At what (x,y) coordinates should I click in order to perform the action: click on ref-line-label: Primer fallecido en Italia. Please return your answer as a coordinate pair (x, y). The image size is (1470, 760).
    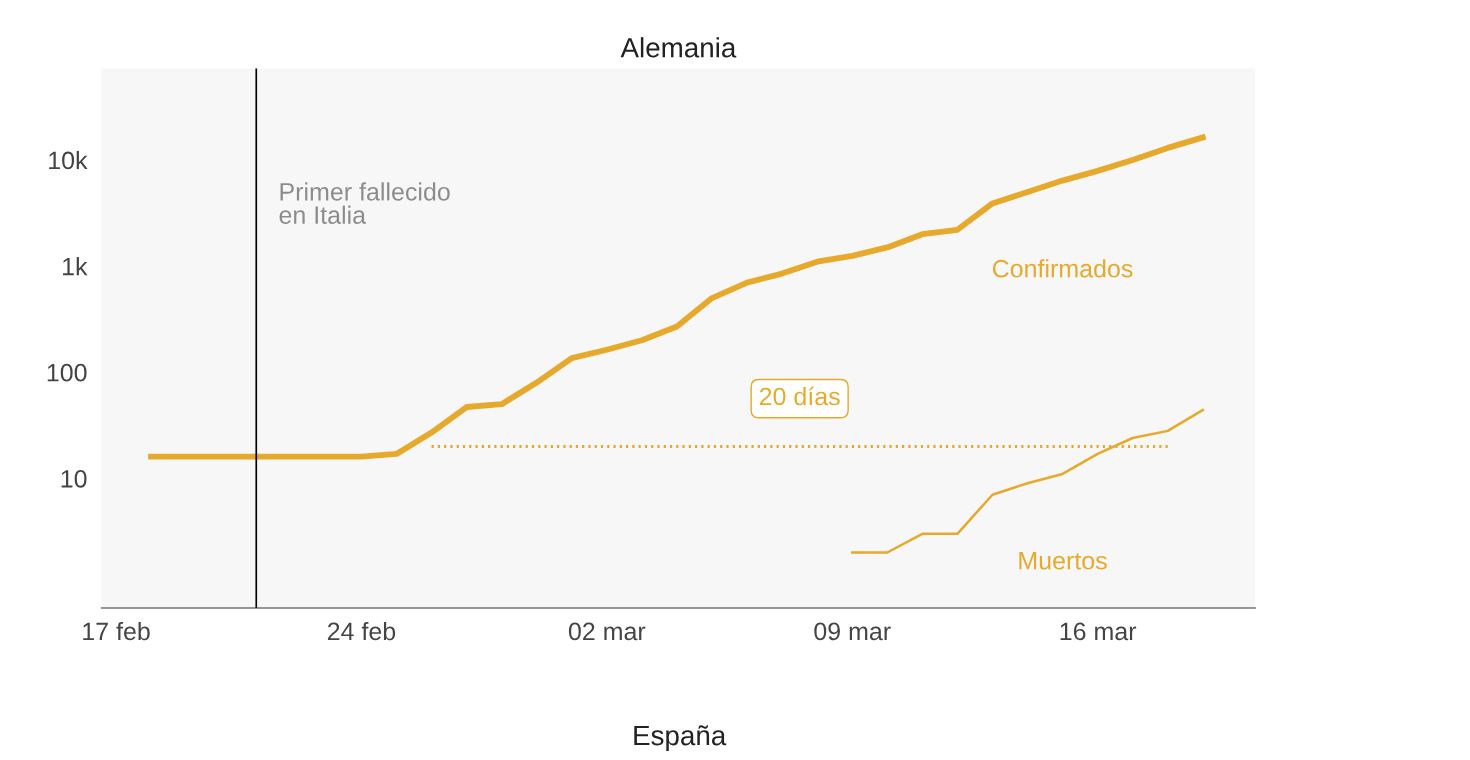
    Looking at the image, I should click on (364, 203).